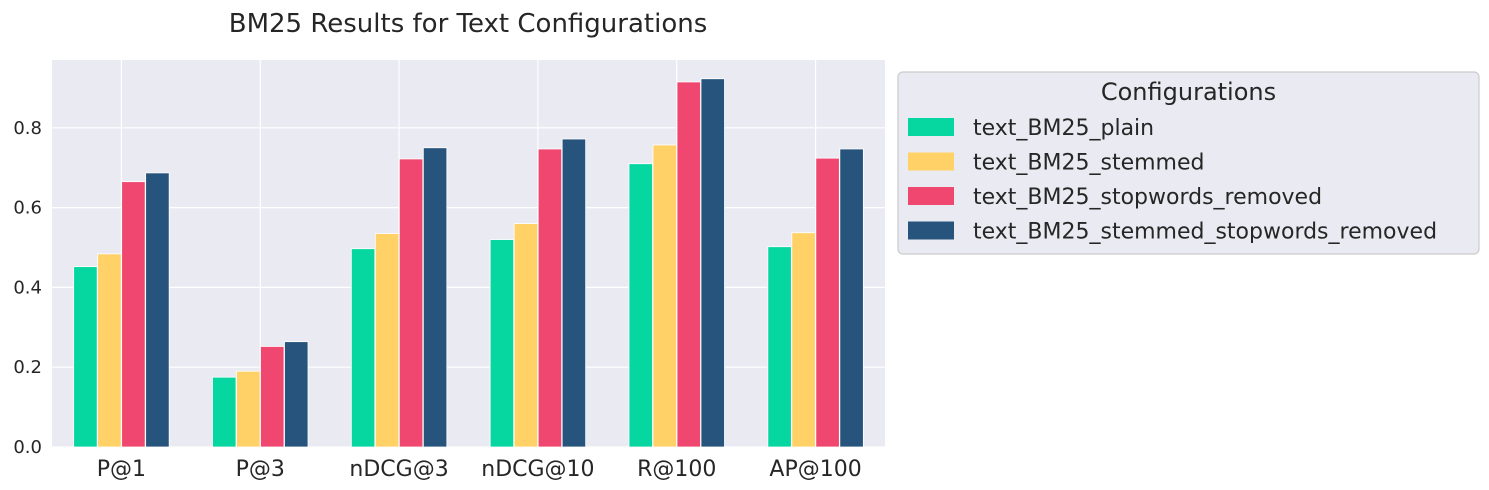  I want to click on bar-text_BM25_stemmed_stopwords_removed-R@100, so click(712, 263).